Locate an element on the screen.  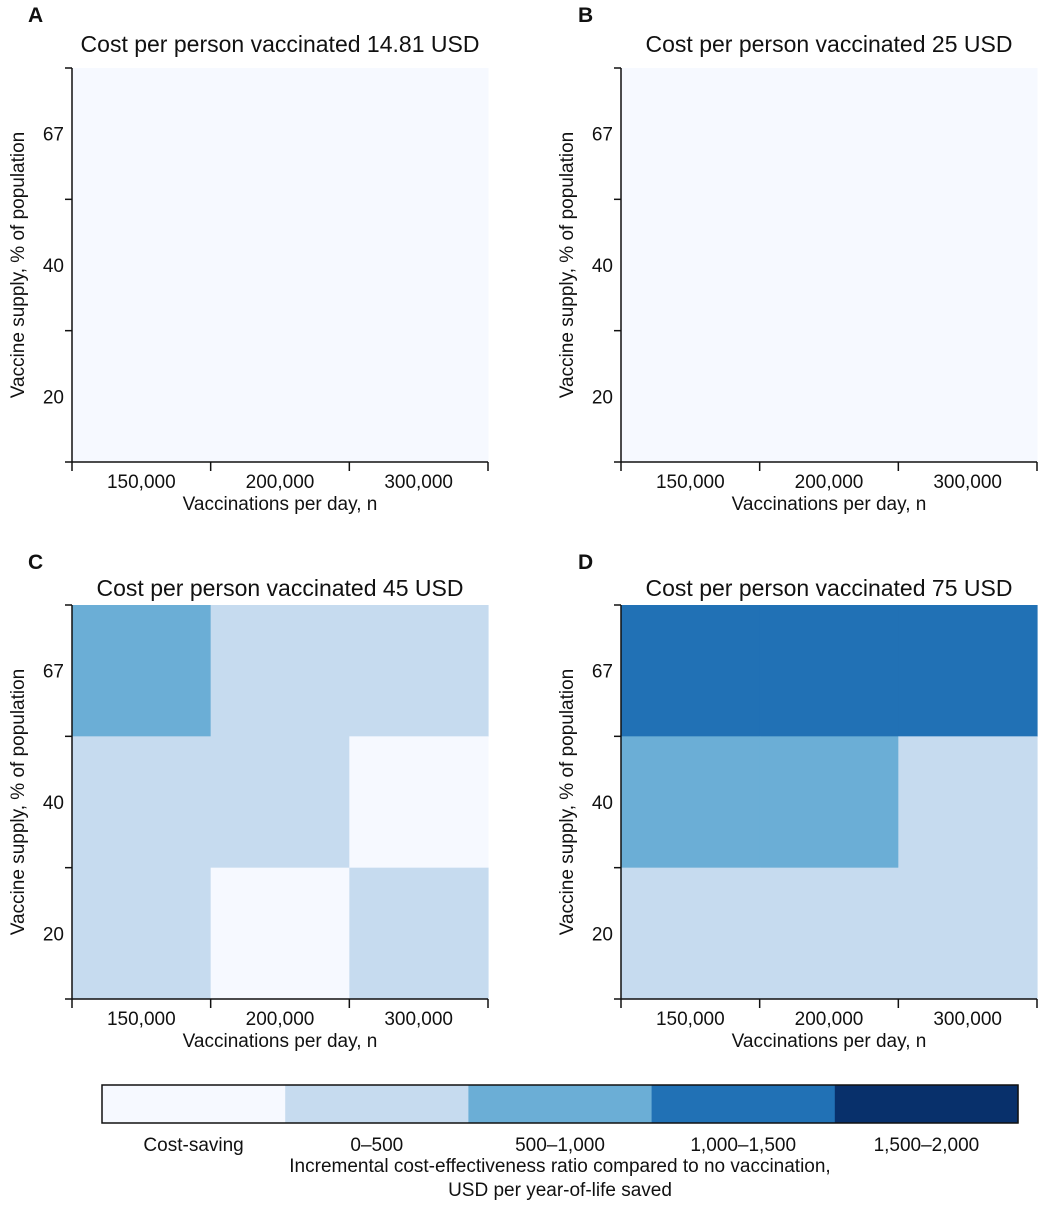
panel-title: Cost per person vaccinated 25 USD is located at coordinates (829, 44).